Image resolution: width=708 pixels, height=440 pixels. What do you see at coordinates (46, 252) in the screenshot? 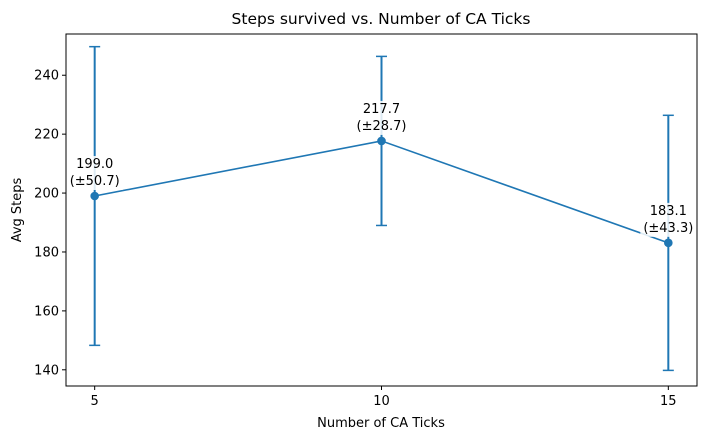
I see `y-tick-label: 180` at bounding box center [46, 252].